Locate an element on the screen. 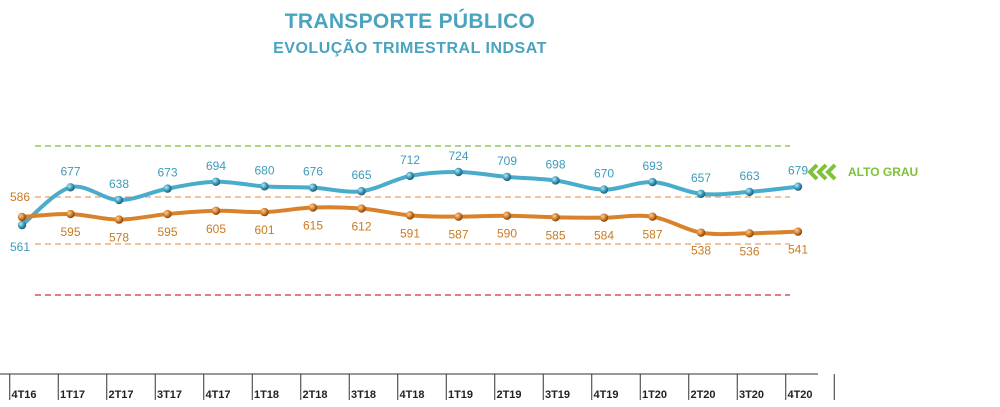 This screenshot has height=407, width=1000. series-layer is located at coordinates (410, 202).